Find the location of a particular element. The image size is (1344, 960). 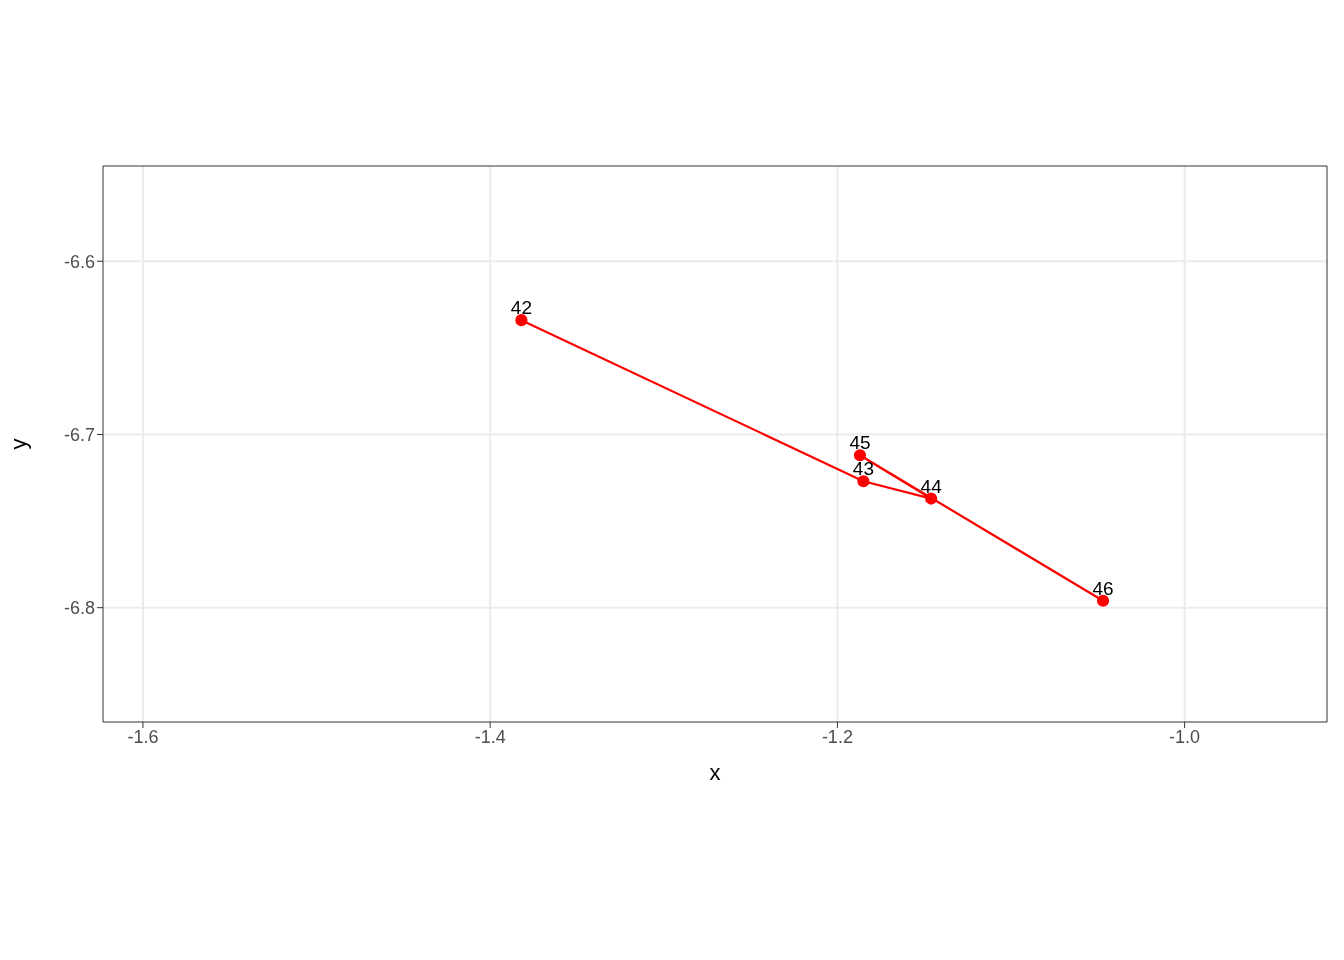

x-tick-label: -1.2 is located at coordinates (837, 736).